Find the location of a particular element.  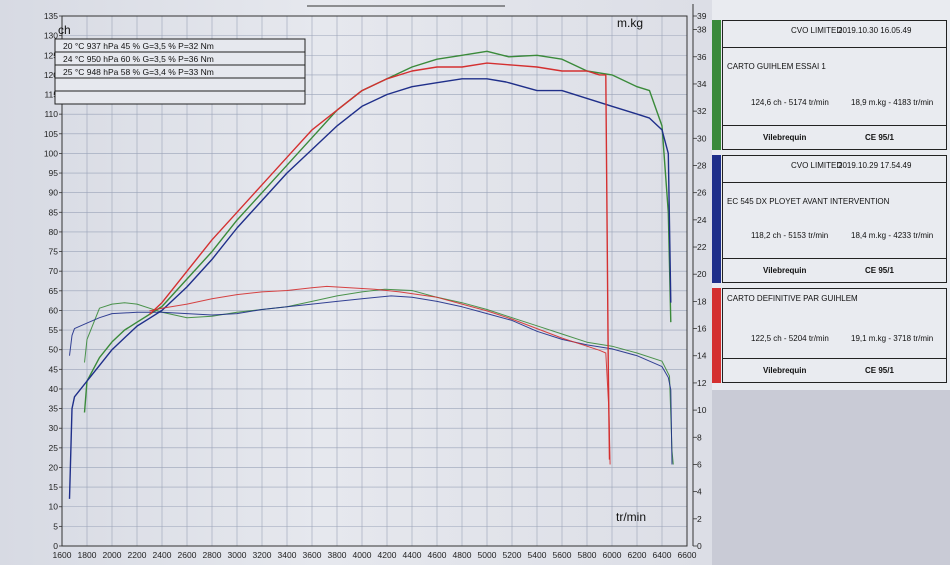

right-axis-unit: m.kg is located at coordinates (630, 23).